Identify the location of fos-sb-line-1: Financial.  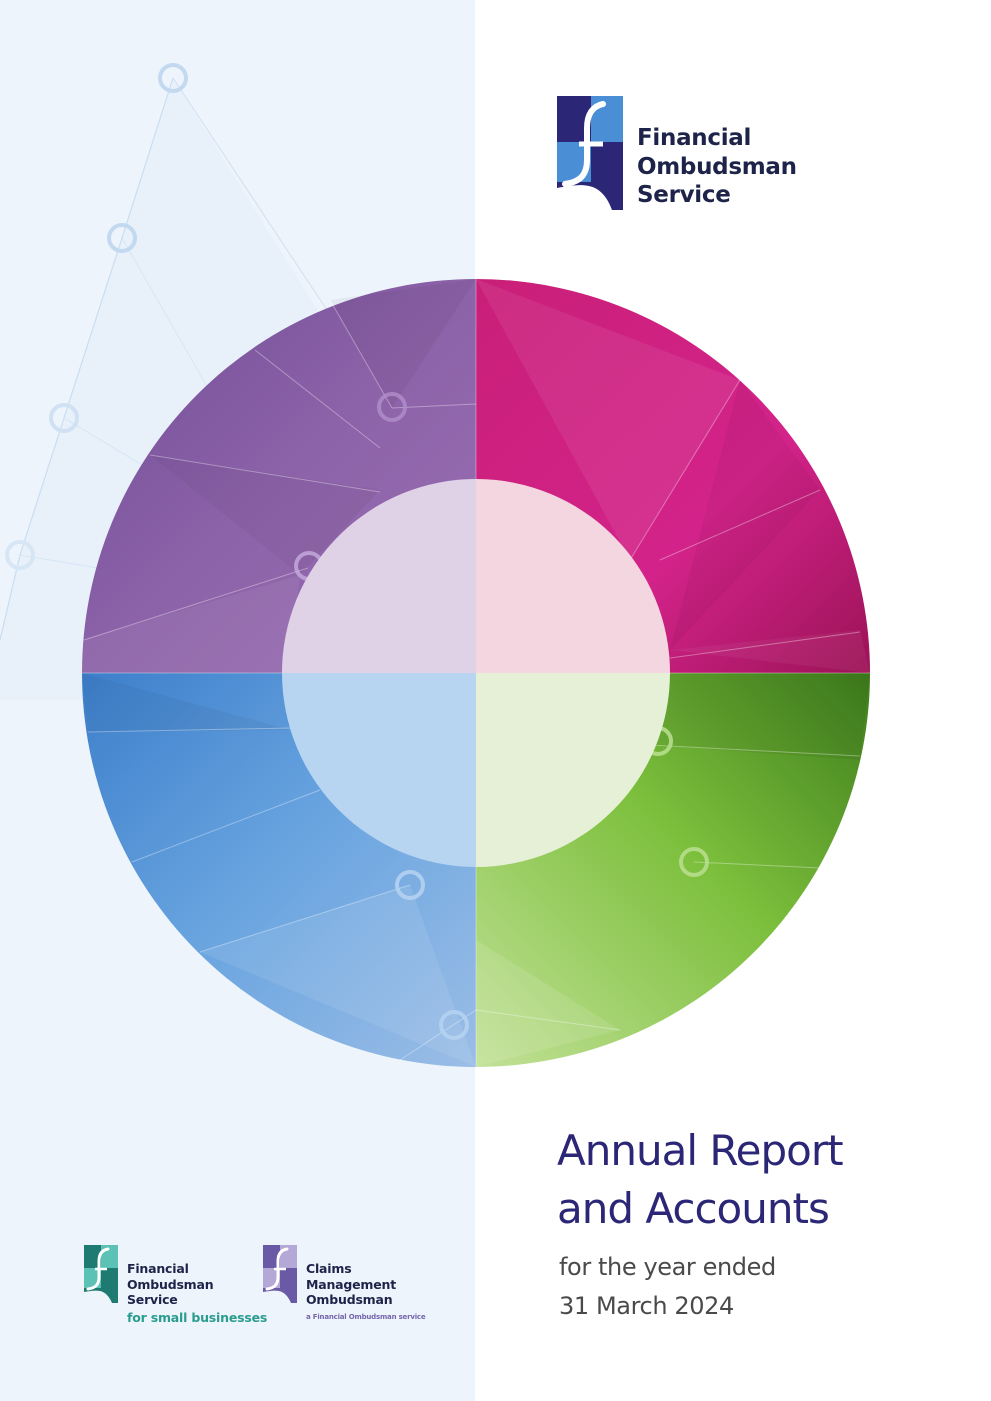
(158, 1268).